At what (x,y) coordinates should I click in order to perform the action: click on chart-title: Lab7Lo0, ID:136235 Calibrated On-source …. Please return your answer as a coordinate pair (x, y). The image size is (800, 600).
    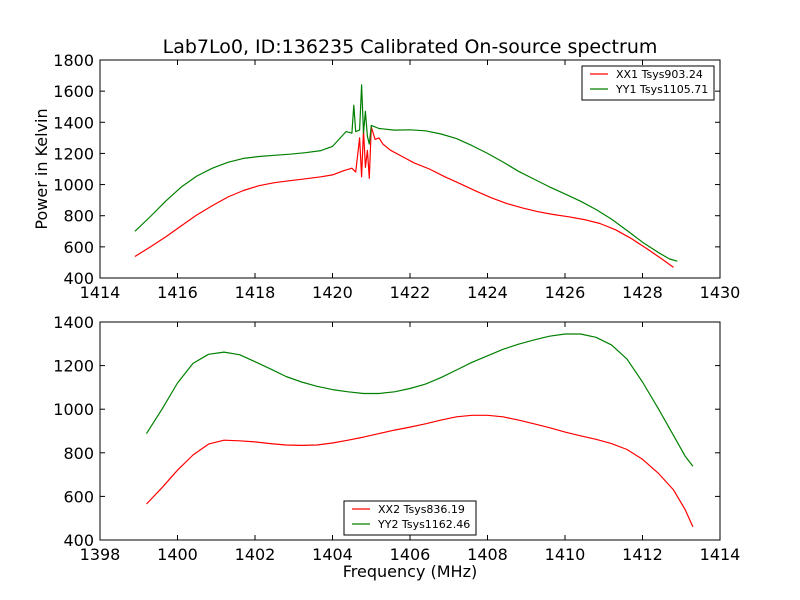
    Looking at the image, I should click on (410, 47).